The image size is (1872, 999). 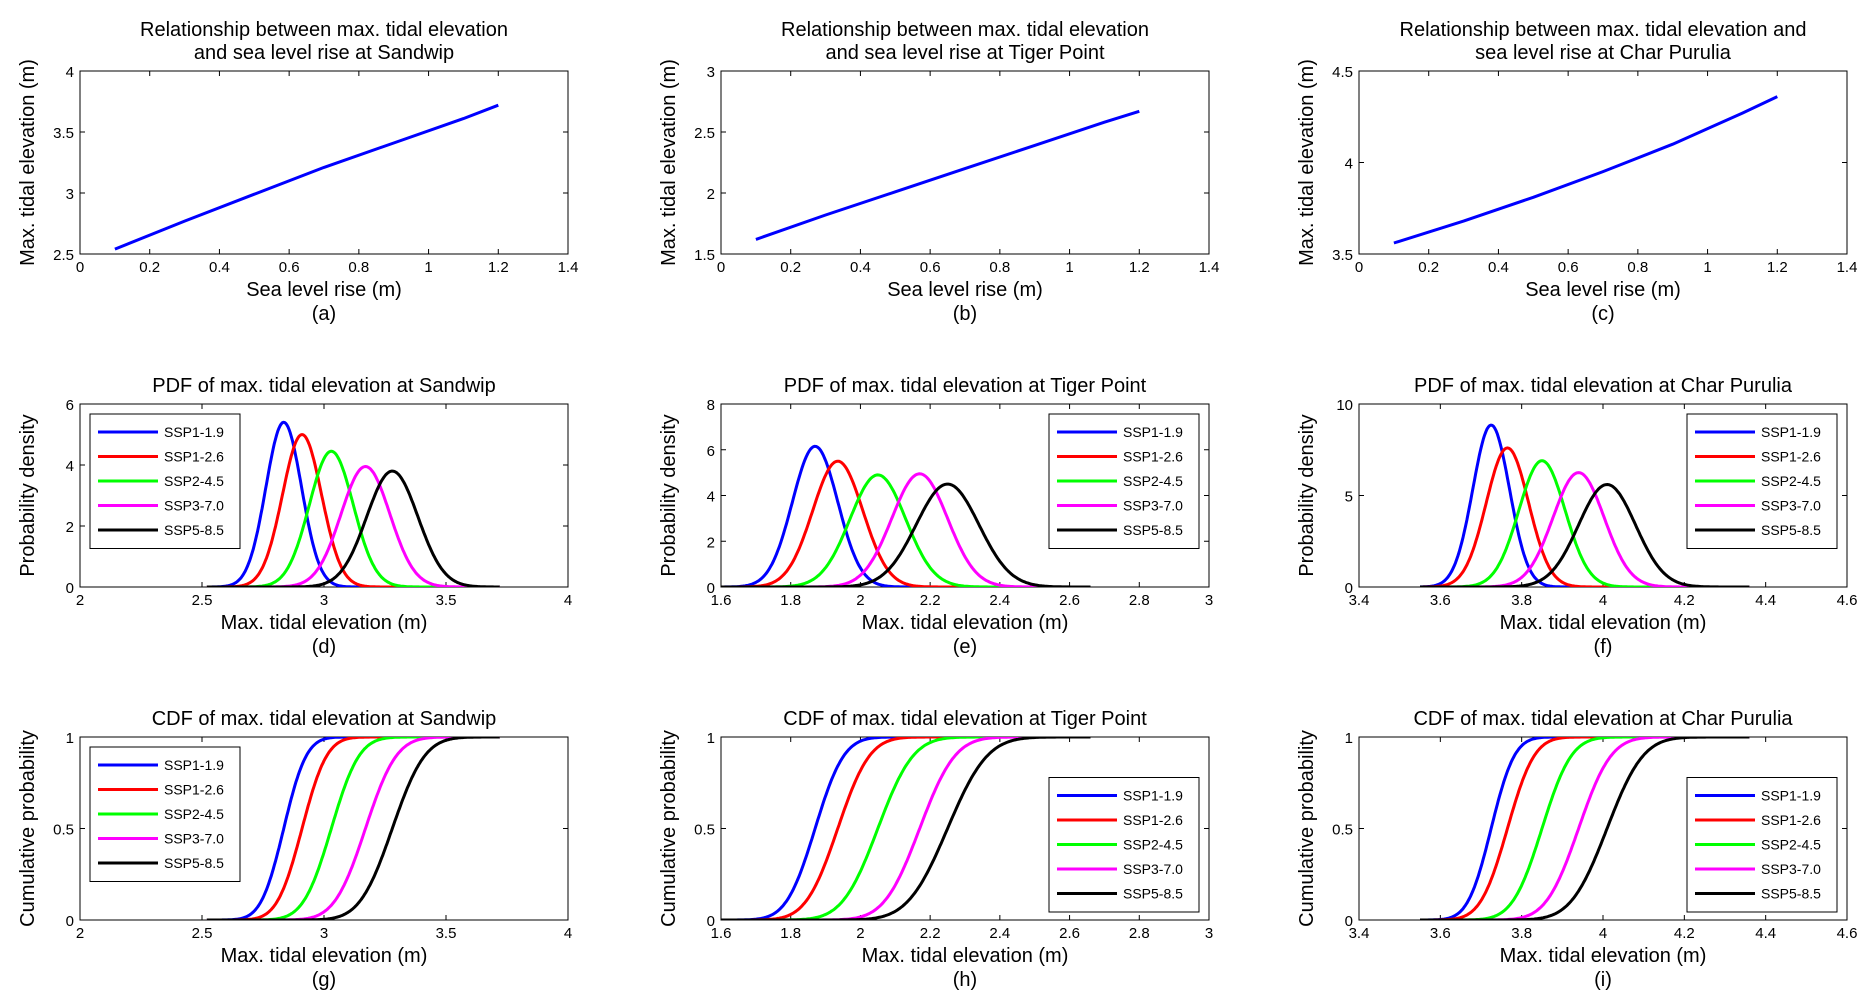 I want to click on x-tick-label: 1.2, so click(x=498, y=267).